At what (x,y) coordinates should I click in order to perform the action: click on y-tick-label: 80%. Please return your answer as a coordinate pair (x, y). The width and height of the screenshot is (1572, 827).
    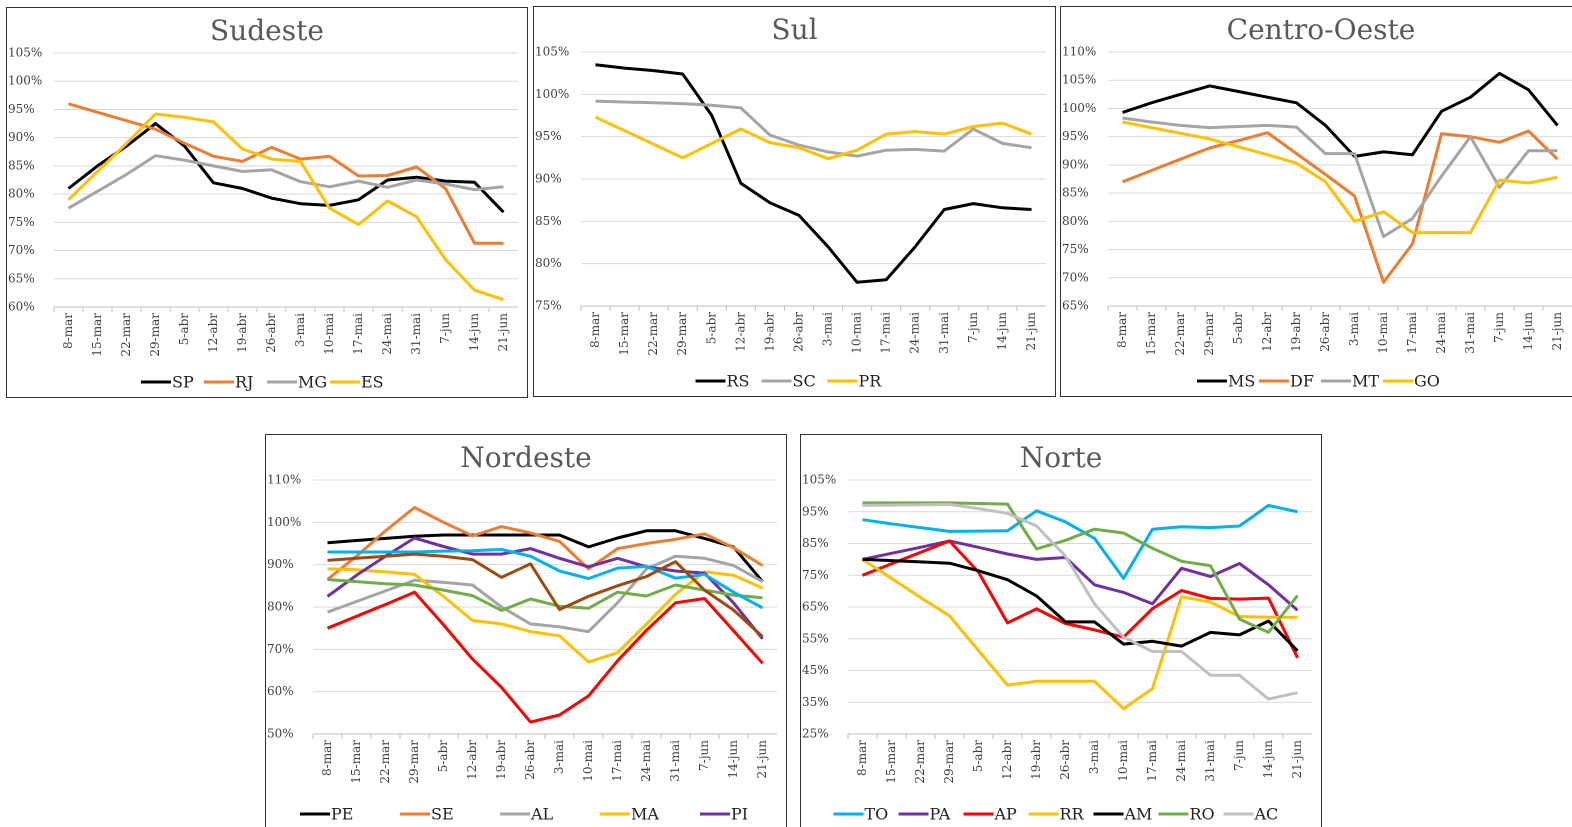
    Looking at the image, I should click on (21, 194).